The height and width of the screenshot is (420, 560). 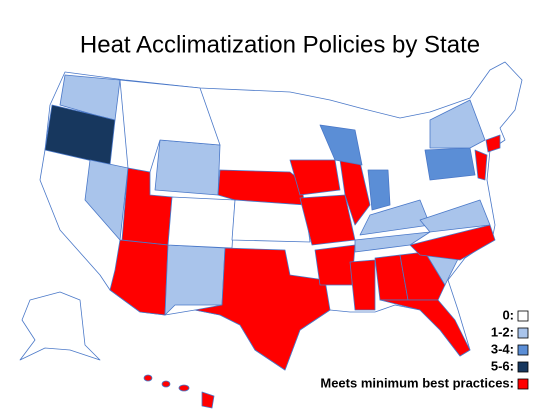 I want to click on legend-label: 3-4:, so click(x=502, y=348).